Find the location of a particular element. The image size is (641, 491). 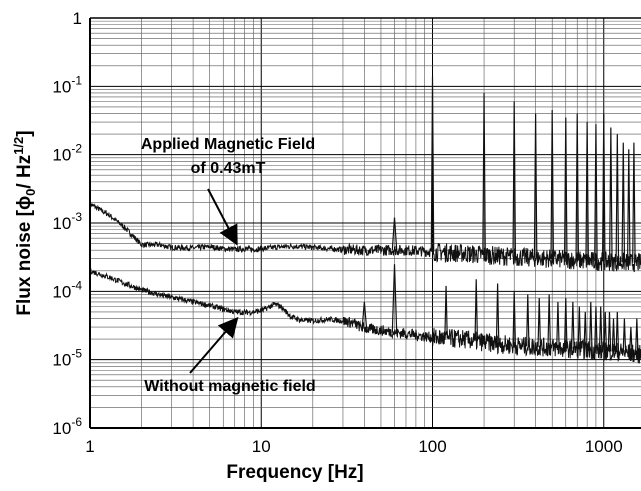

annotation-applied-field-arrow is located at coordinates (222, 217).